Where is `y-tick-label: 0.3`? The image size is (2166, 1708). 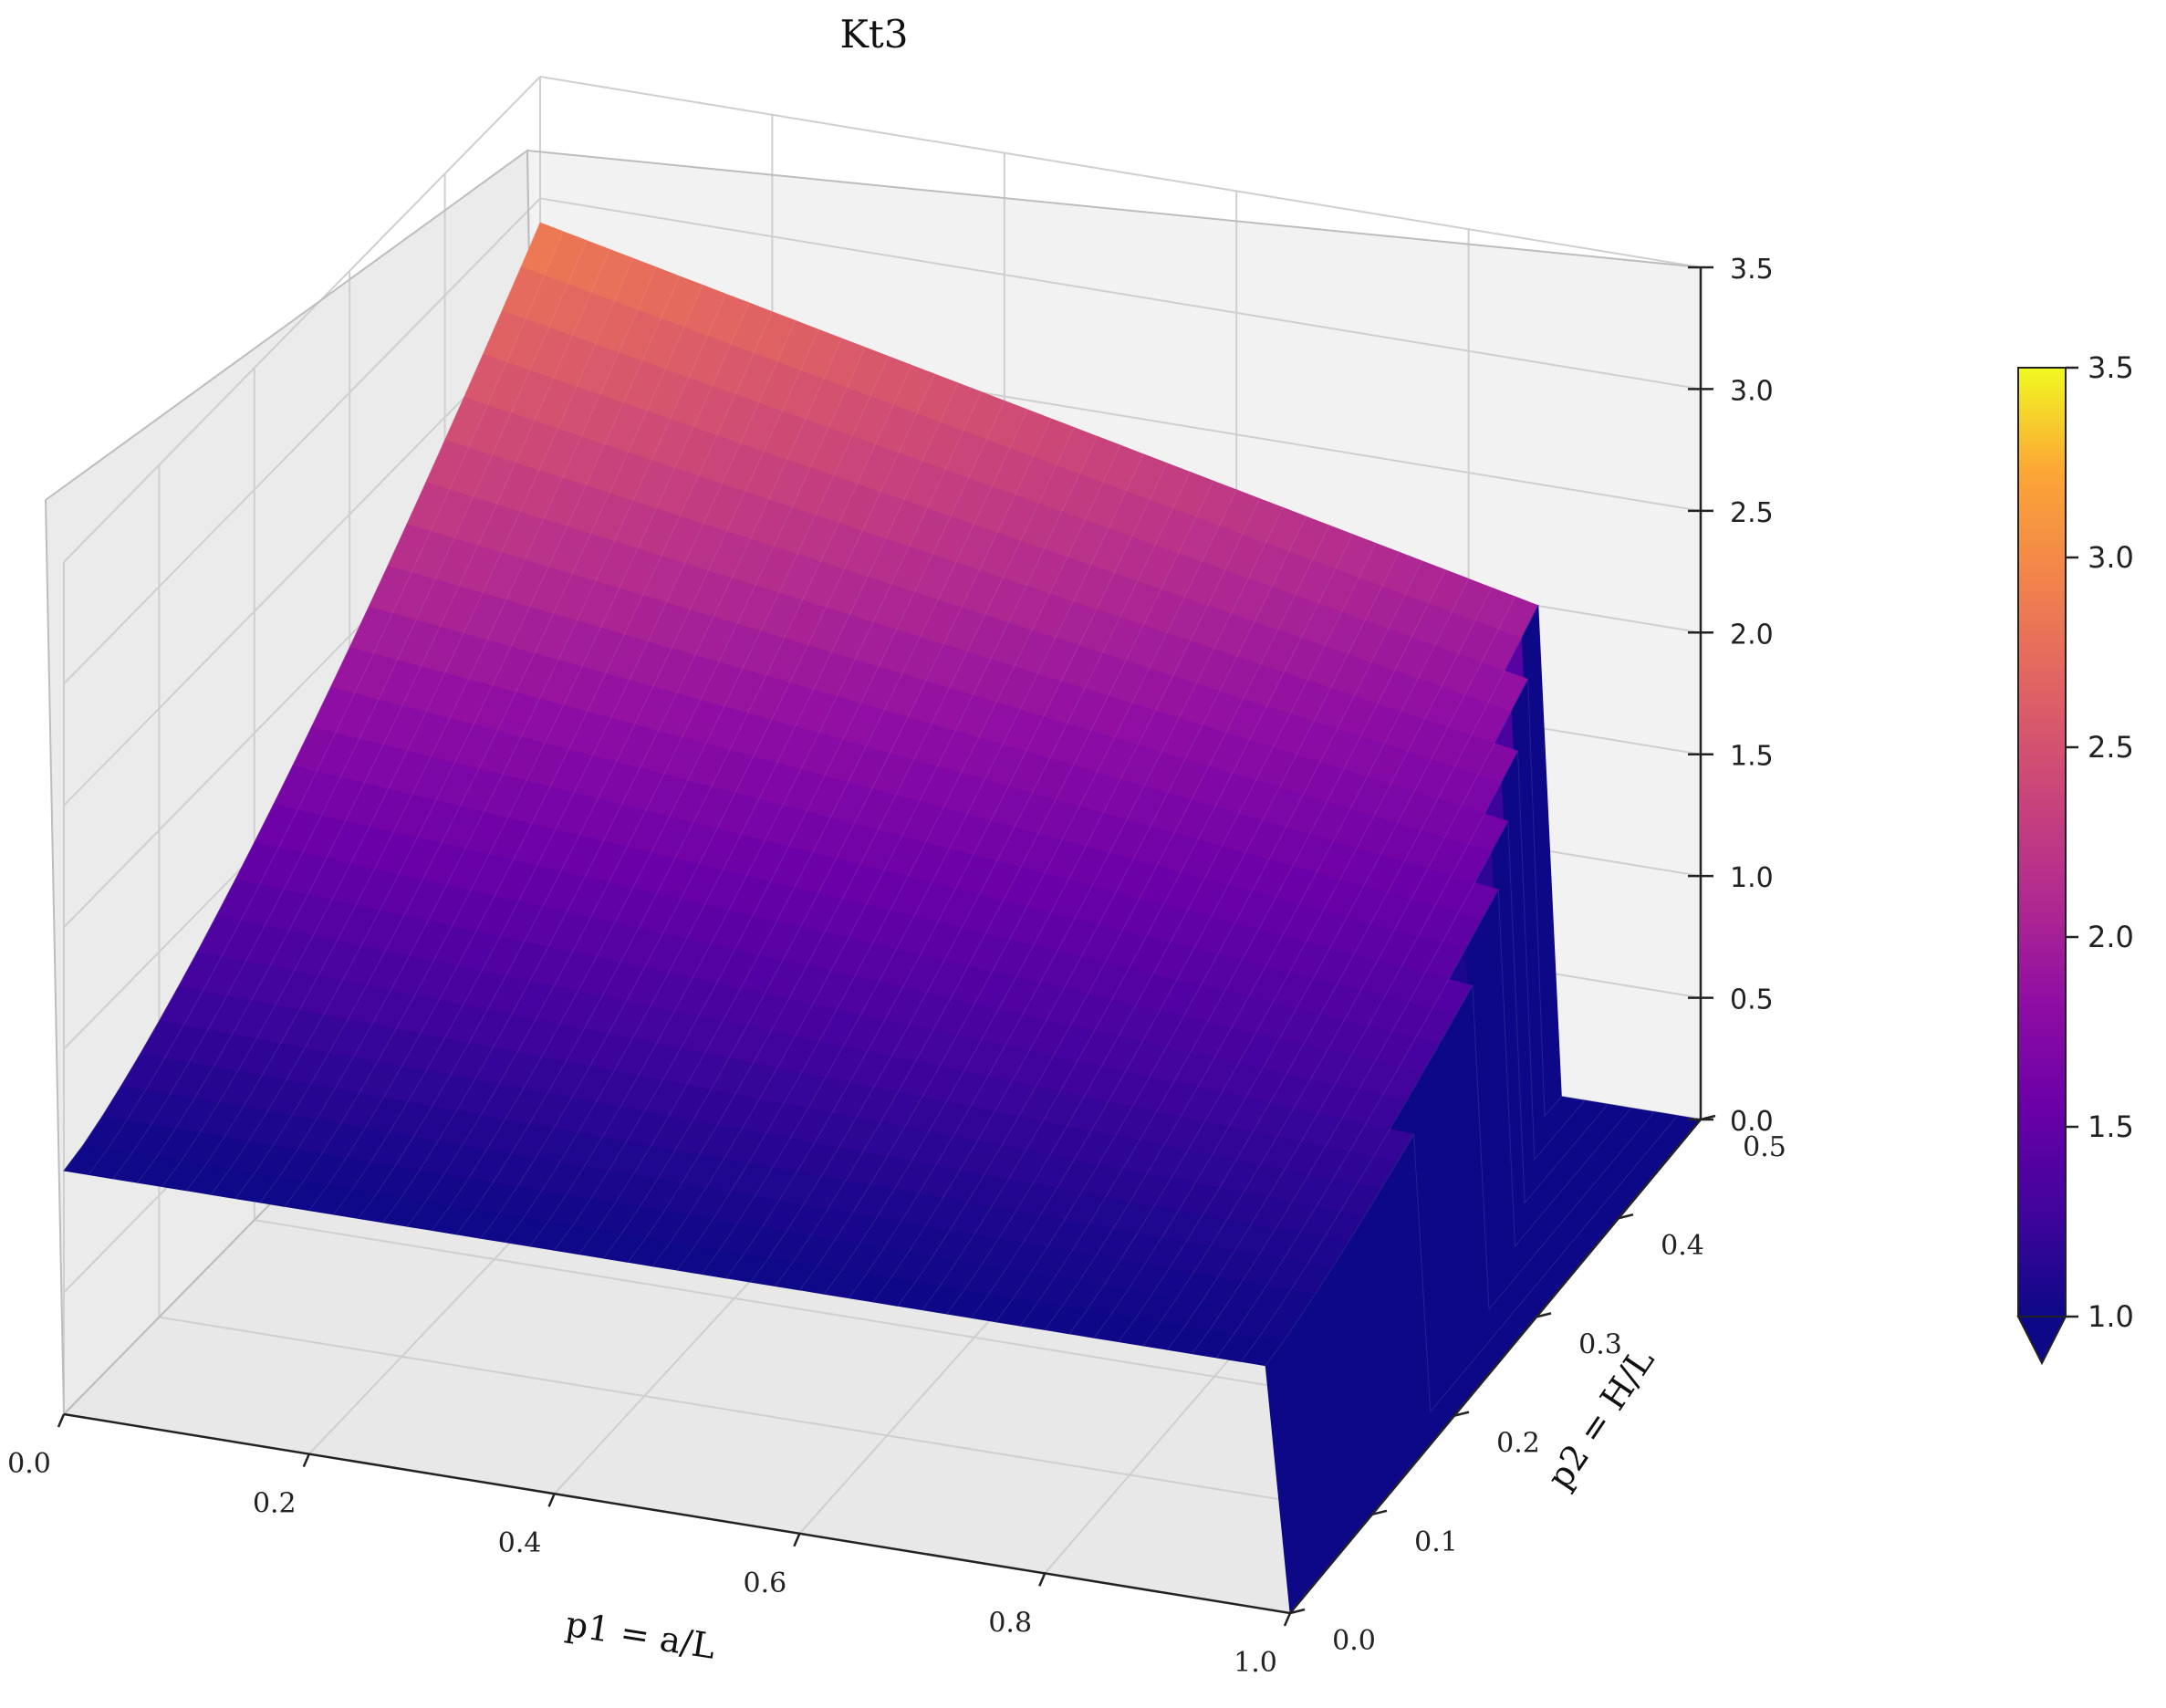 y-tick-label: 0.3 is located at coordinates (1600, 1344).